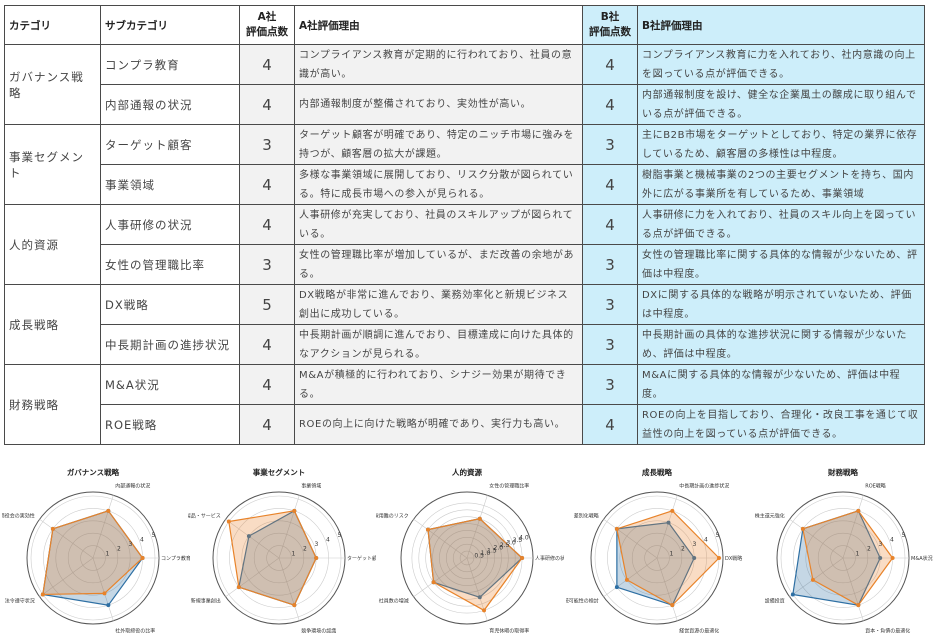  Describe the element at coordinates (524, 537) in the screenshot. I see `radial-tick-label: 4.0` at that location.